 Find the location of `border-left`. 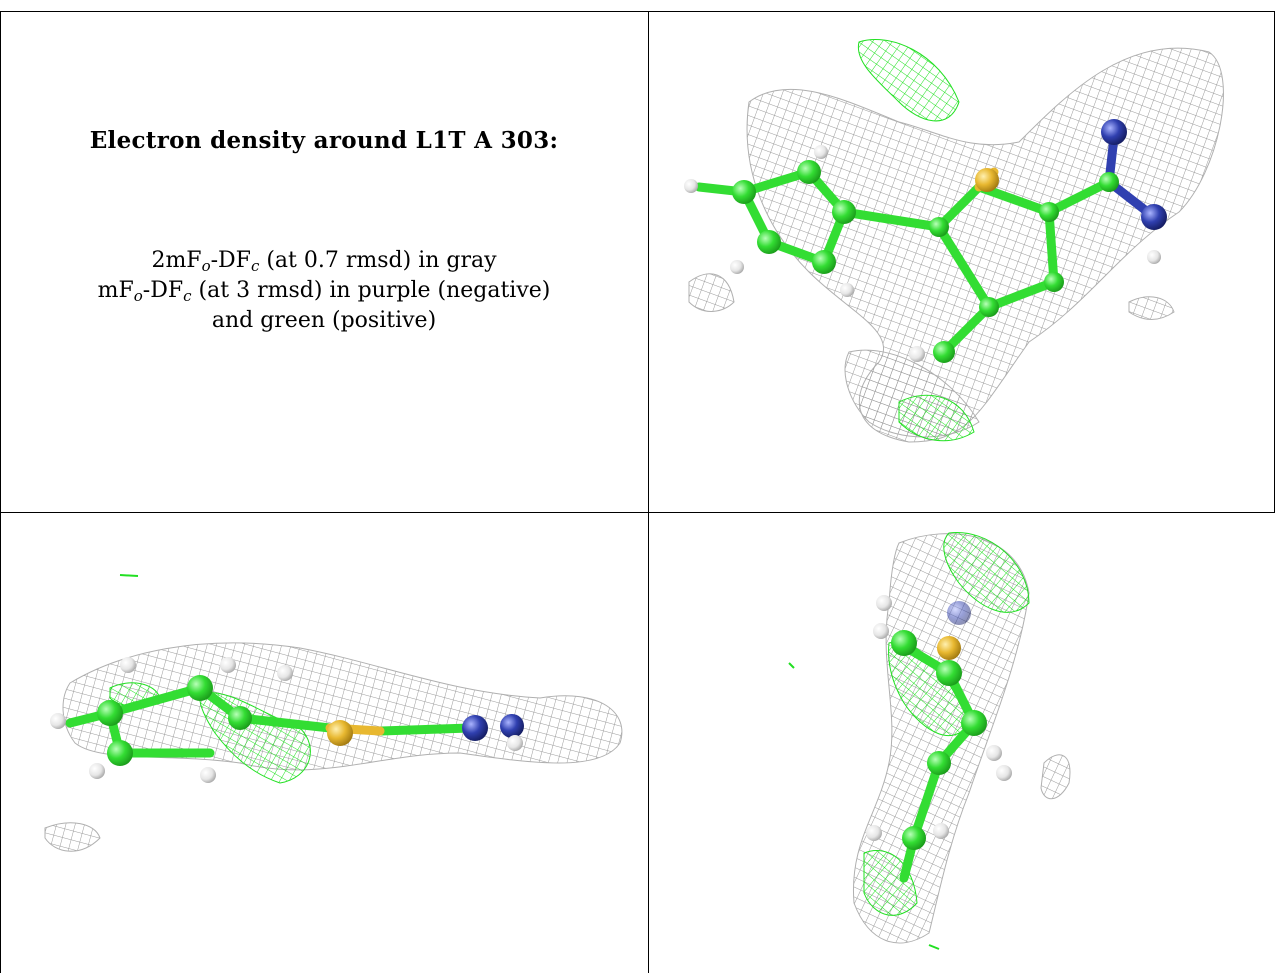

border-left is located at coordinates (0, 492).